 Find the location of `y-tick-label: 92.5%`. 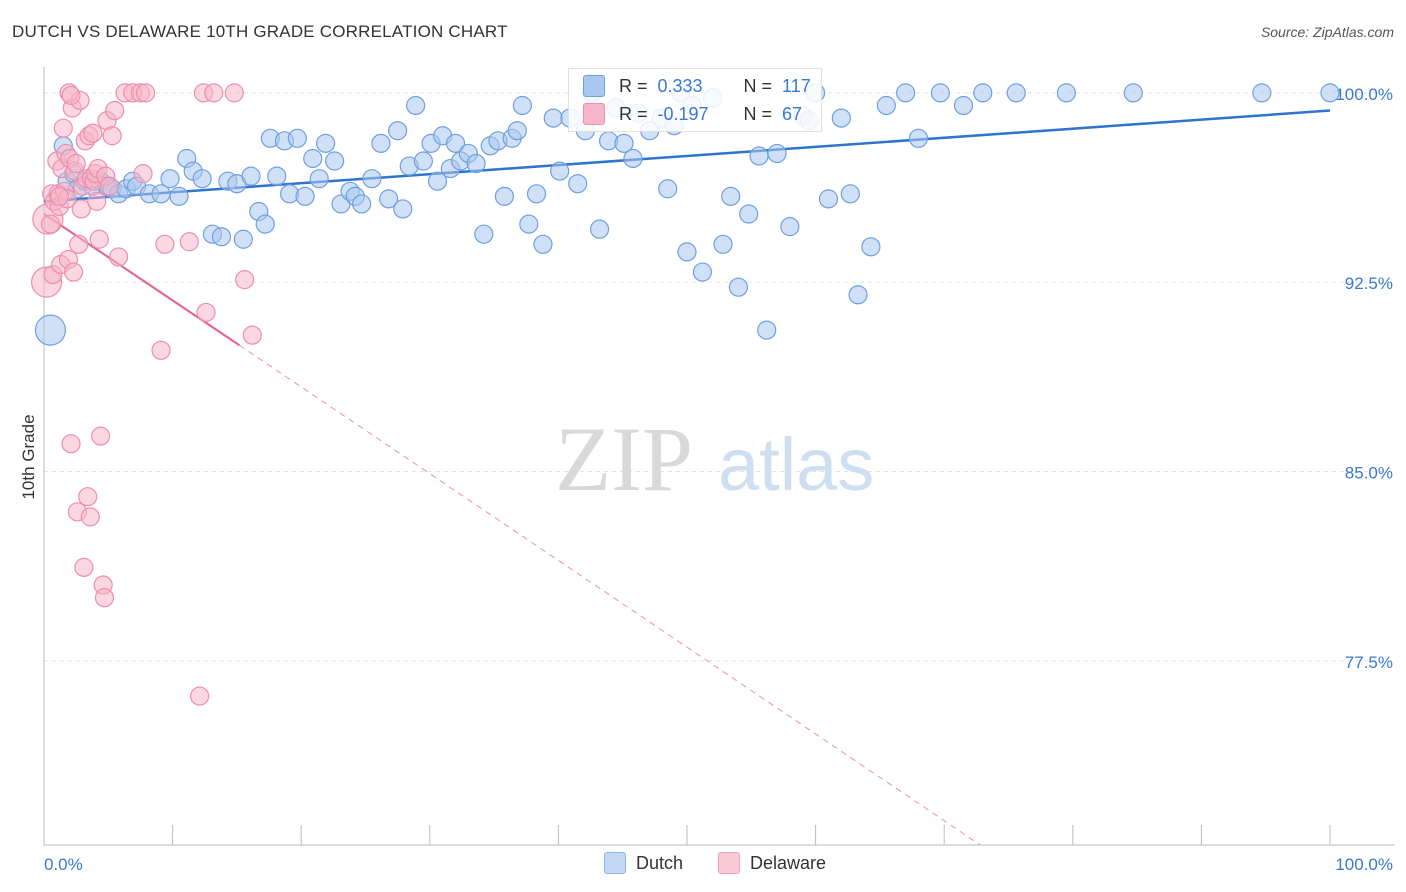

y-tick-label: 92.5% is located at coordinates (1369, 283).